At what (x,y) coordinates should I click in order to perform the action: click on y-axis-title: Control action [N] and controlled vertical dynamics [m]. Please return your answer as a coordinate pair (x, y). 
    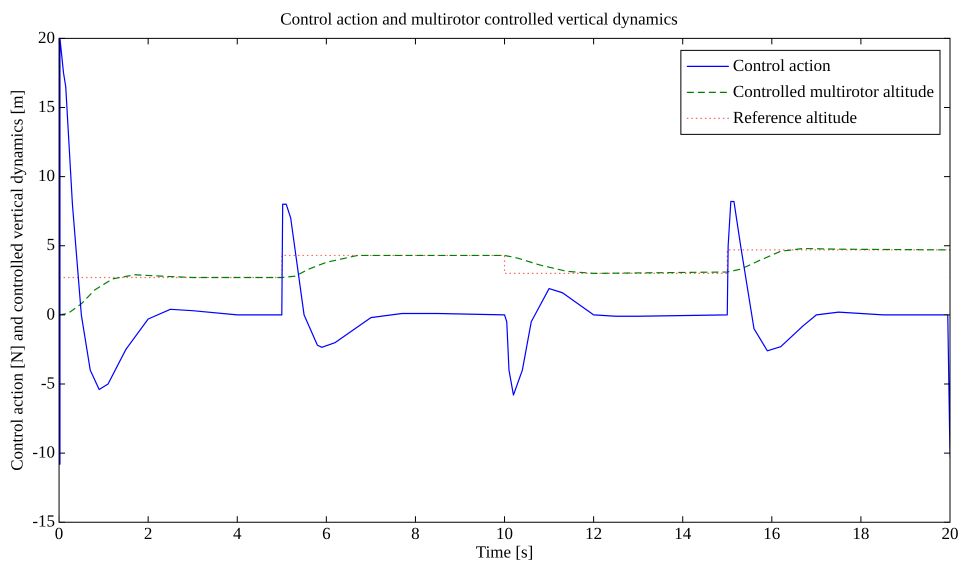
    Looking at the image, I should click on (17, 280).